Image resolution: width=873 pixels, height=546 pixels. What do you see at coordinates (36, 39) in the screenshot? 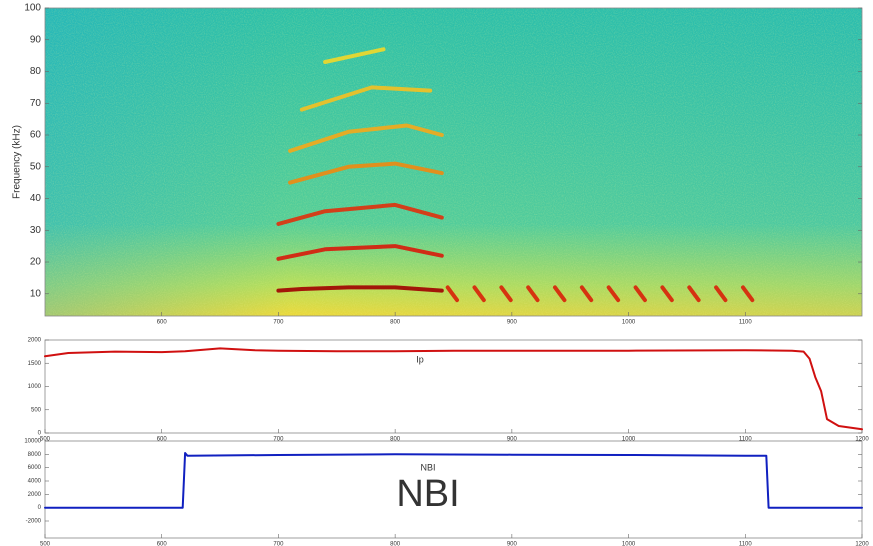
I see `y-tick-label: 90` at bounding box center [36, 39].